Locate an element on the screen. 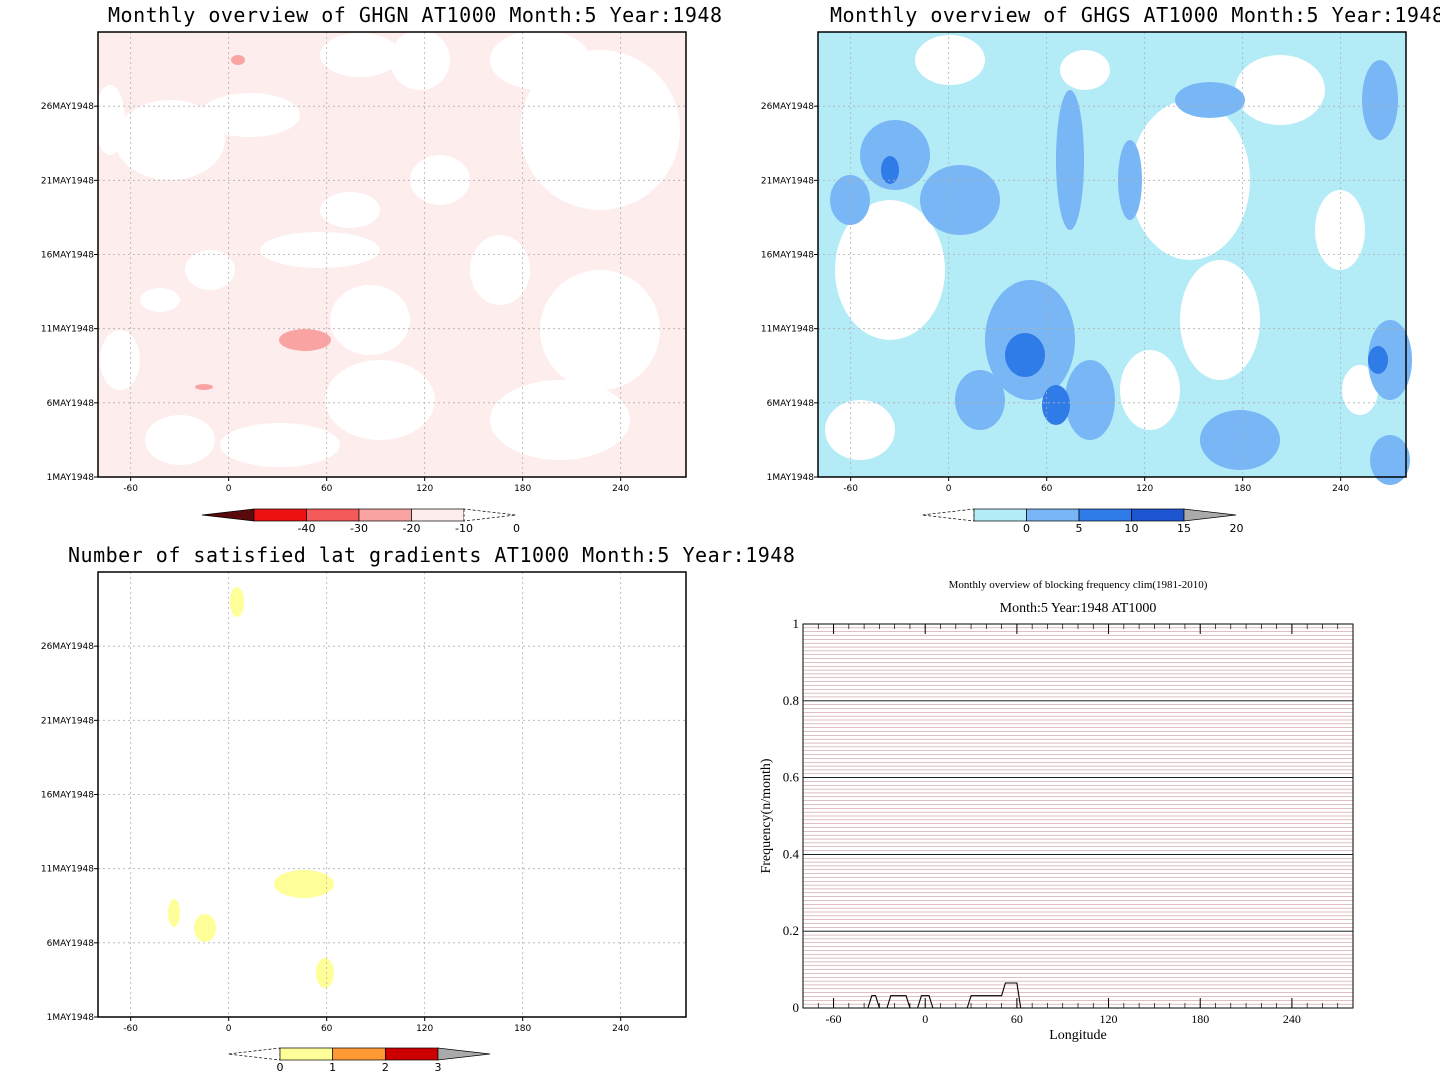  freq-x-tick-label: -60 is located at coordinates (834, 1019).